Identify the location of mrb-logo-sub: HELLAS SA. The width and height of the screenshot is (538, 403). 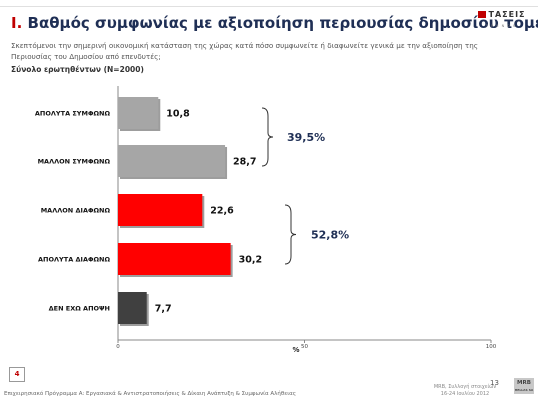
(524, 390).